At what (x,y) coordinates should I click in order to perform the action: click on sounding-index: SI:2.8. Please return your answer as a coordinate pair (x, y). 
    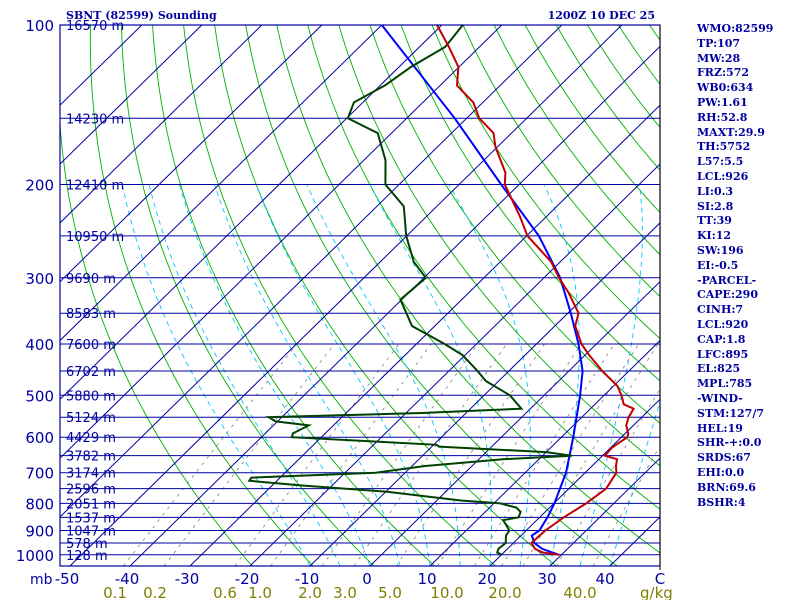
    Looking at the image, I should click on (715, 206).